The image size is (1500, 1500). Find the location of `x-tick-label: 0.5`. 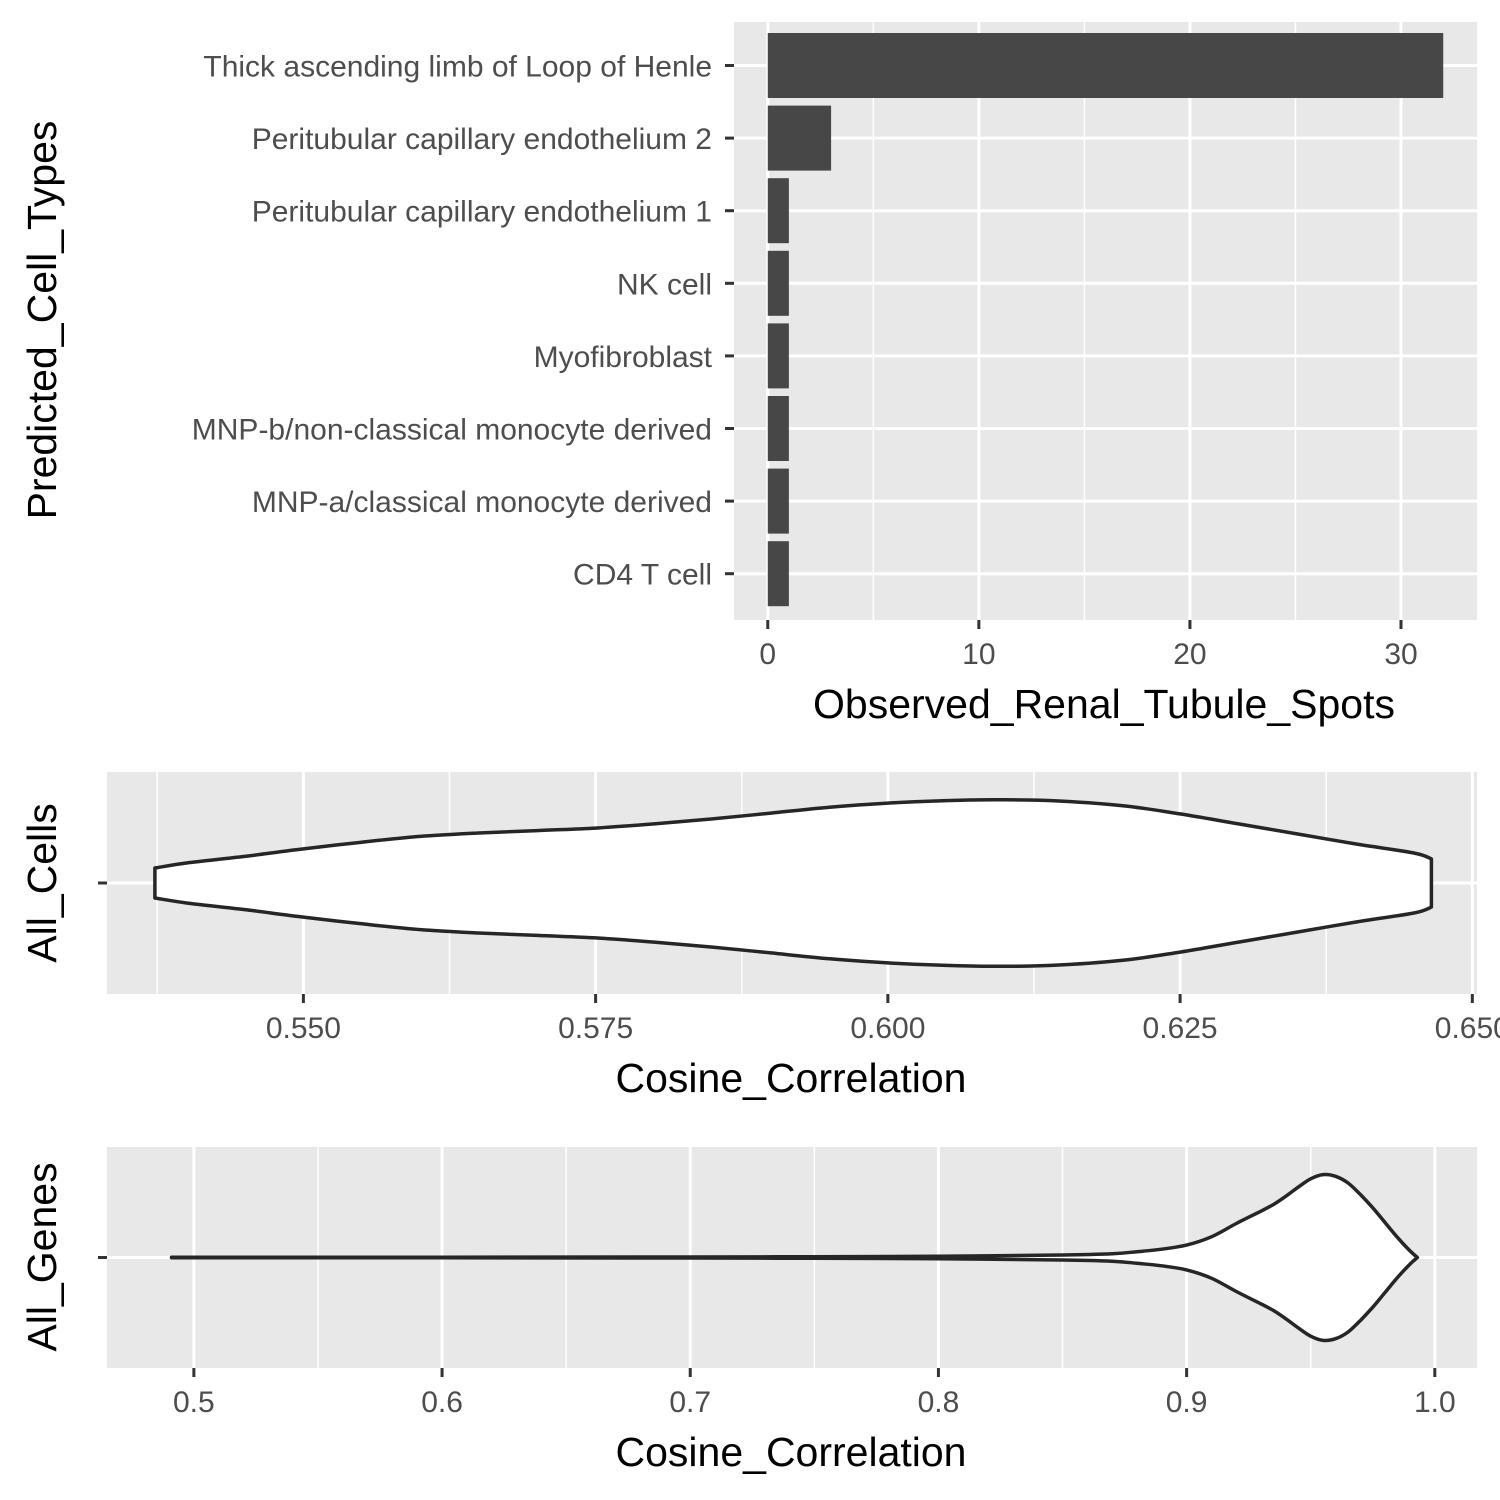

x-tick-label: 0.5 is located at coordinates (194, 1402).